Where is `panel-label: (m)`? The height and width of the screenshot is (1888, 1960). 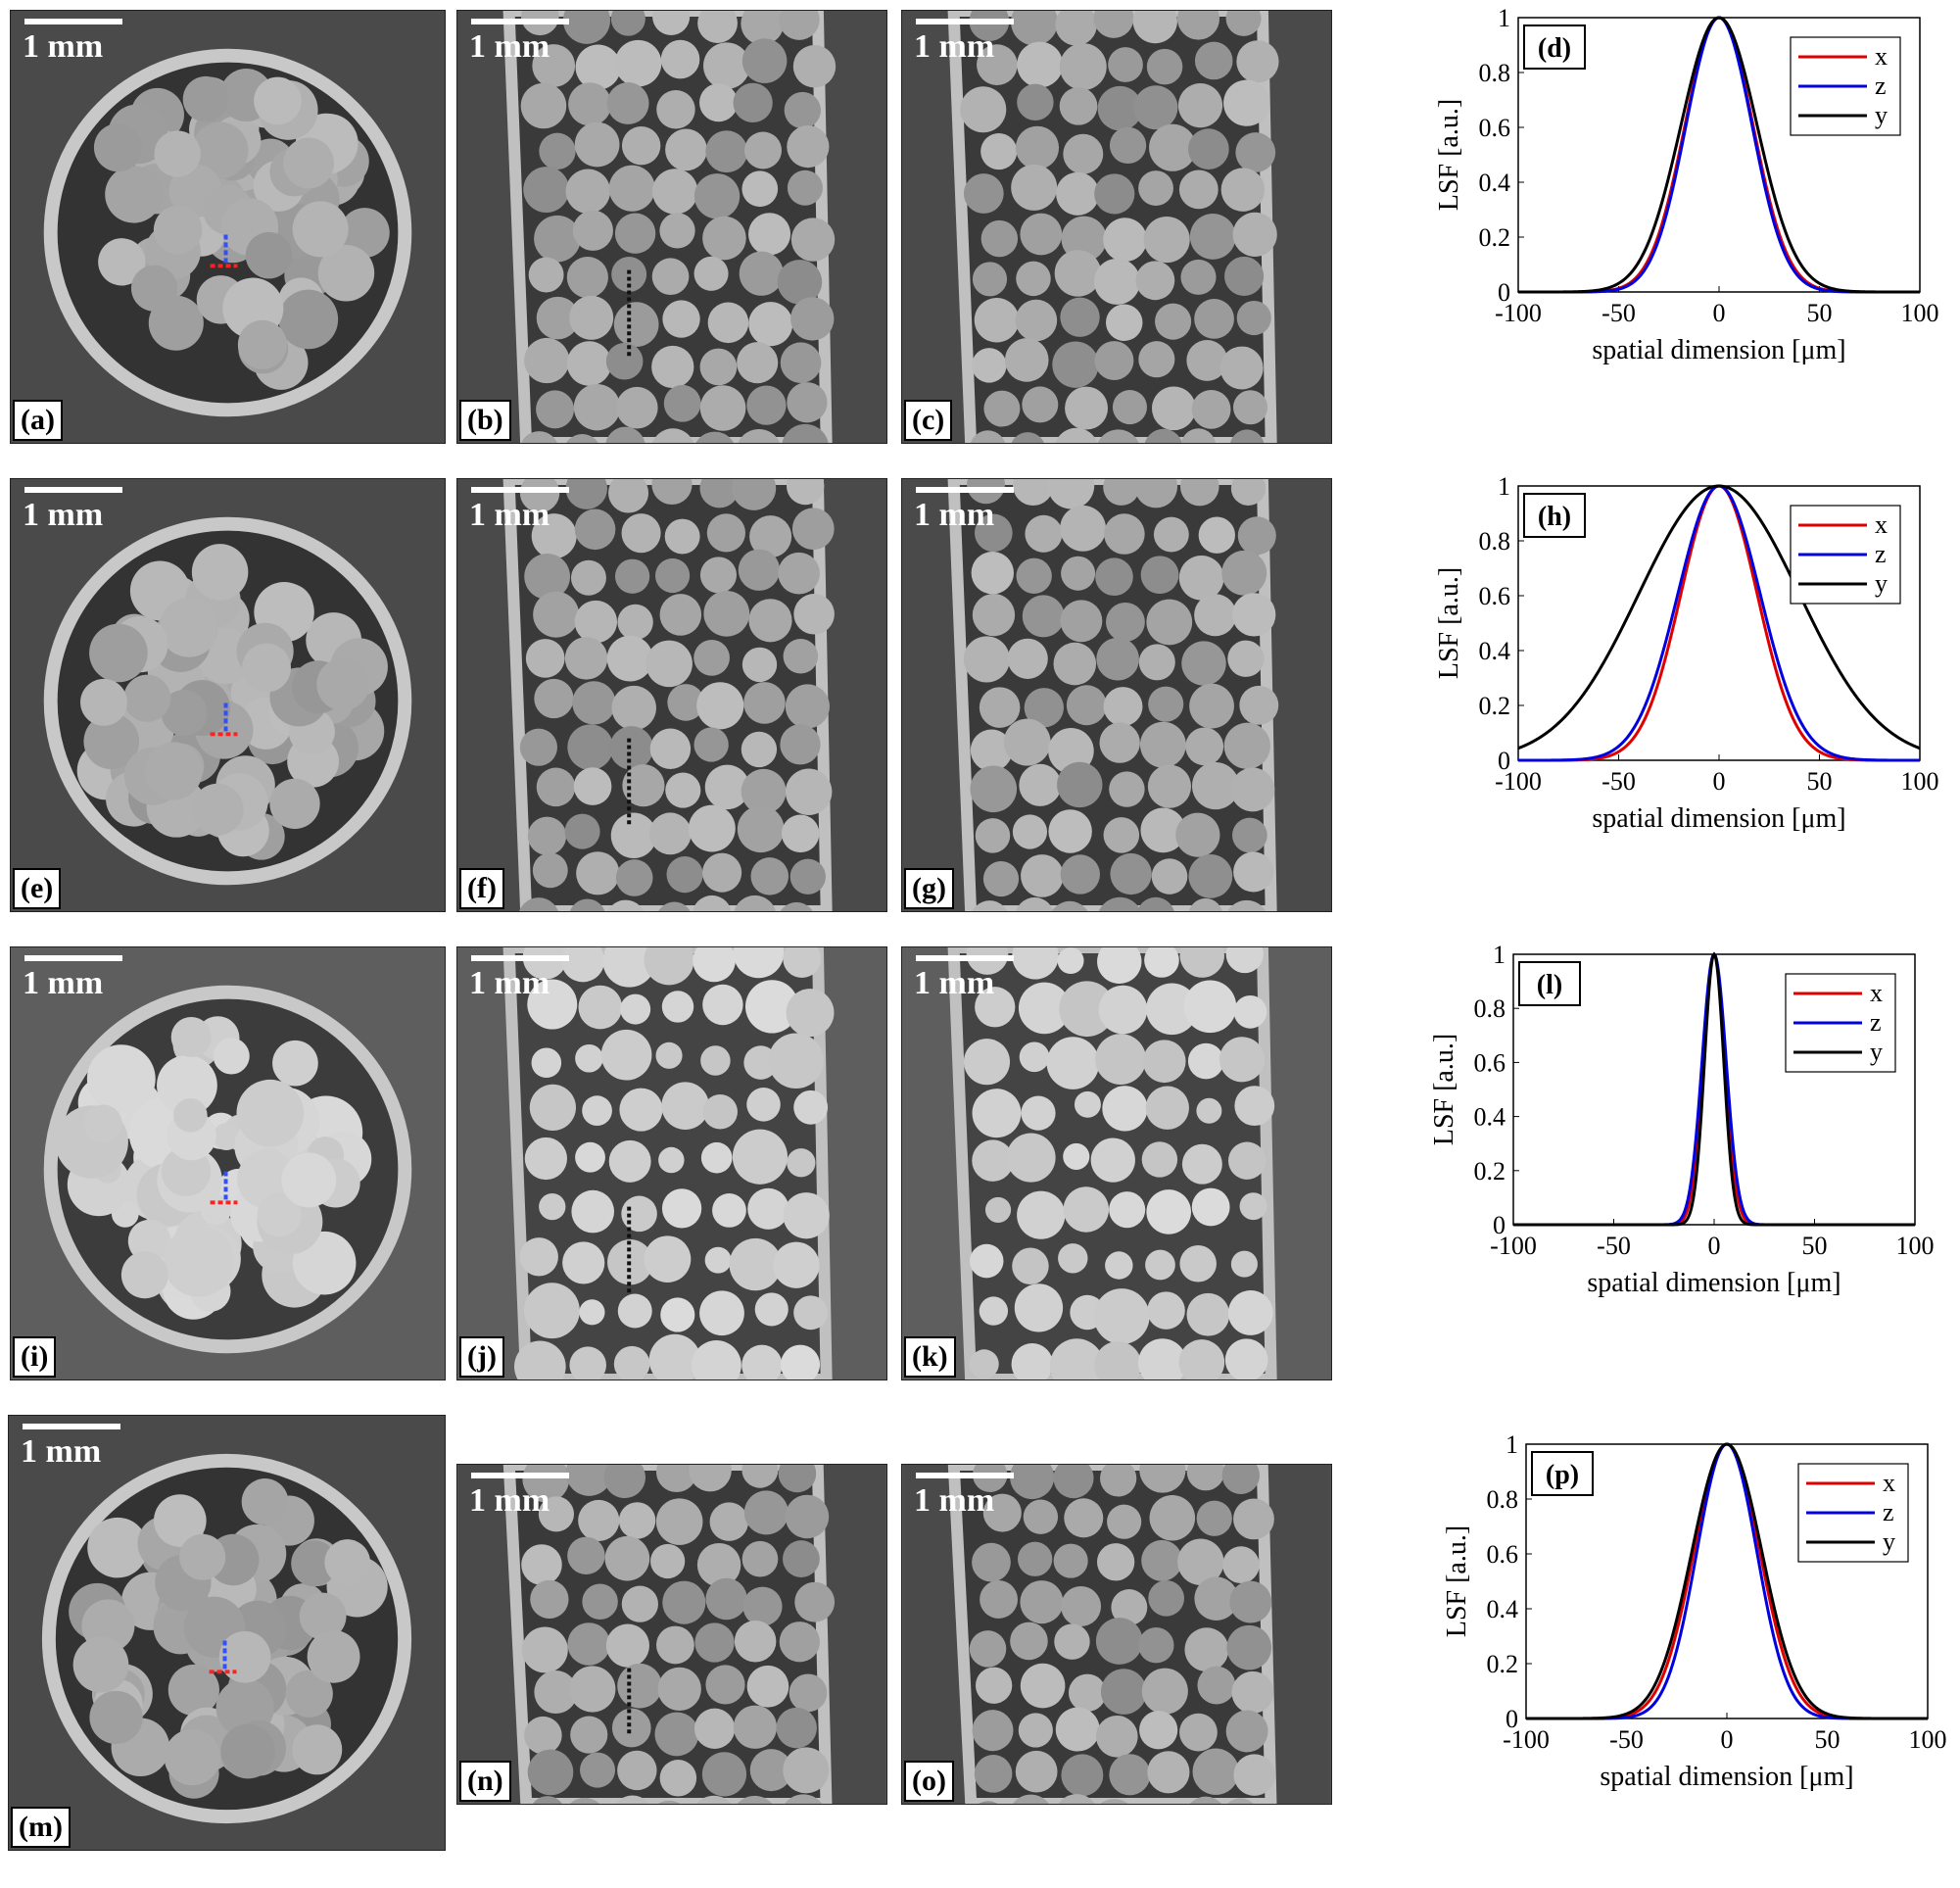 panel-label: (m) is located at coordinates (41, 1827).